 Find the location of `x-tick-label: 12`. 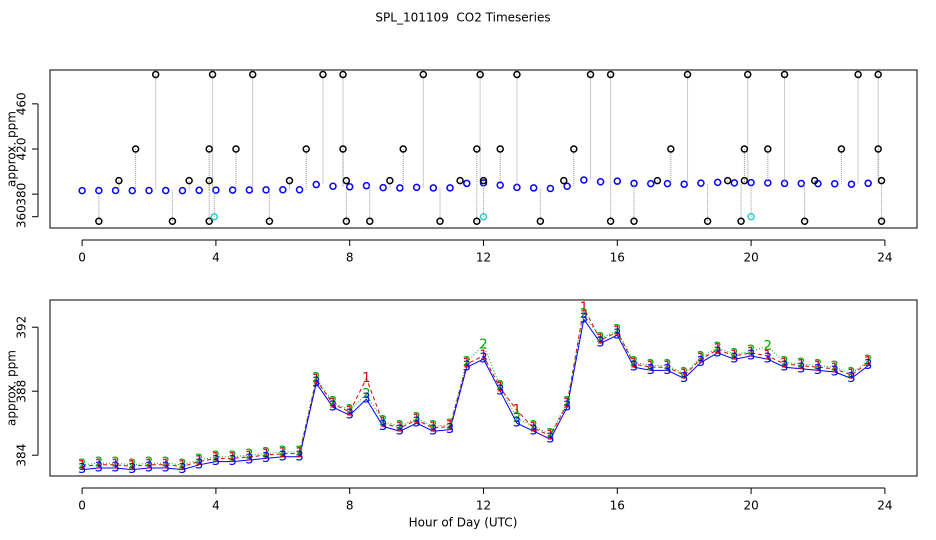

x-tick-label: 12 is located at coordinates (483, 258).